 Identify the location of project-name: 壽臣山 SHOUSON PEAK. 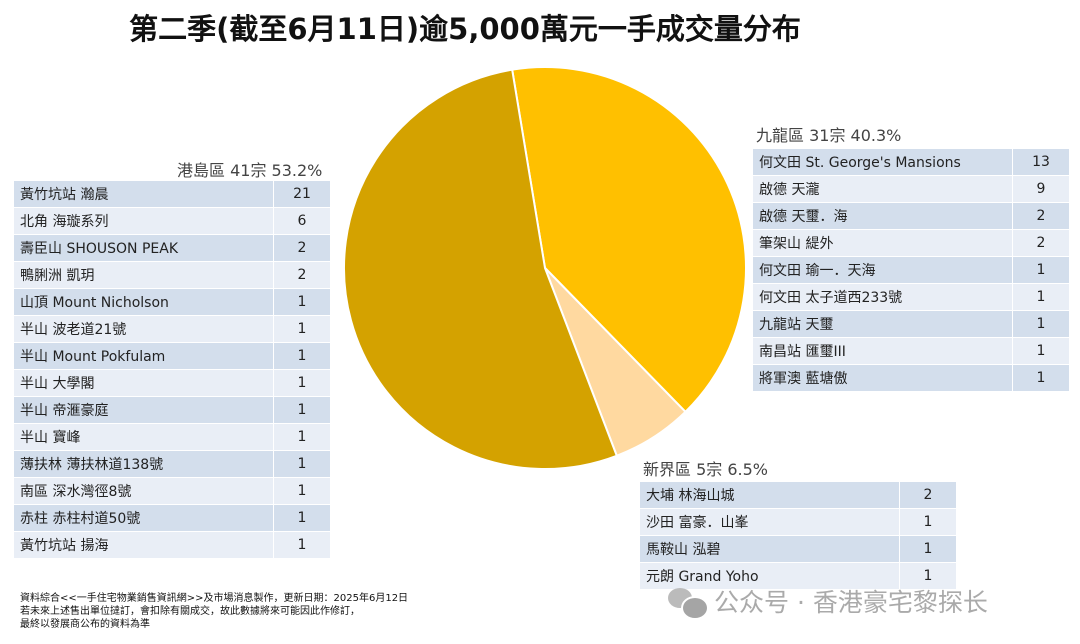
(143, 248).